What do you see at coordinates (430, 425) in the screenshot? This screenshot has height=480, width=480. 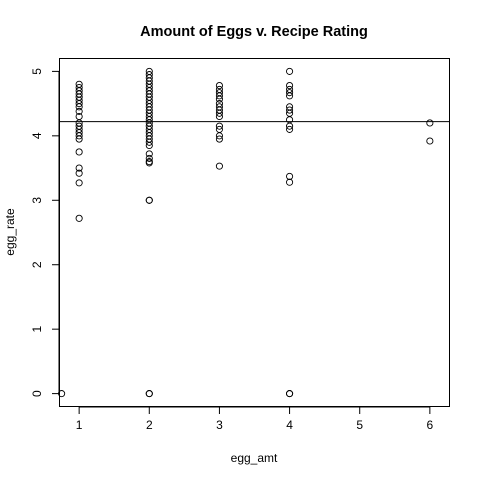 I see `x-tick-label: 6` at bounding box center [430, 425].